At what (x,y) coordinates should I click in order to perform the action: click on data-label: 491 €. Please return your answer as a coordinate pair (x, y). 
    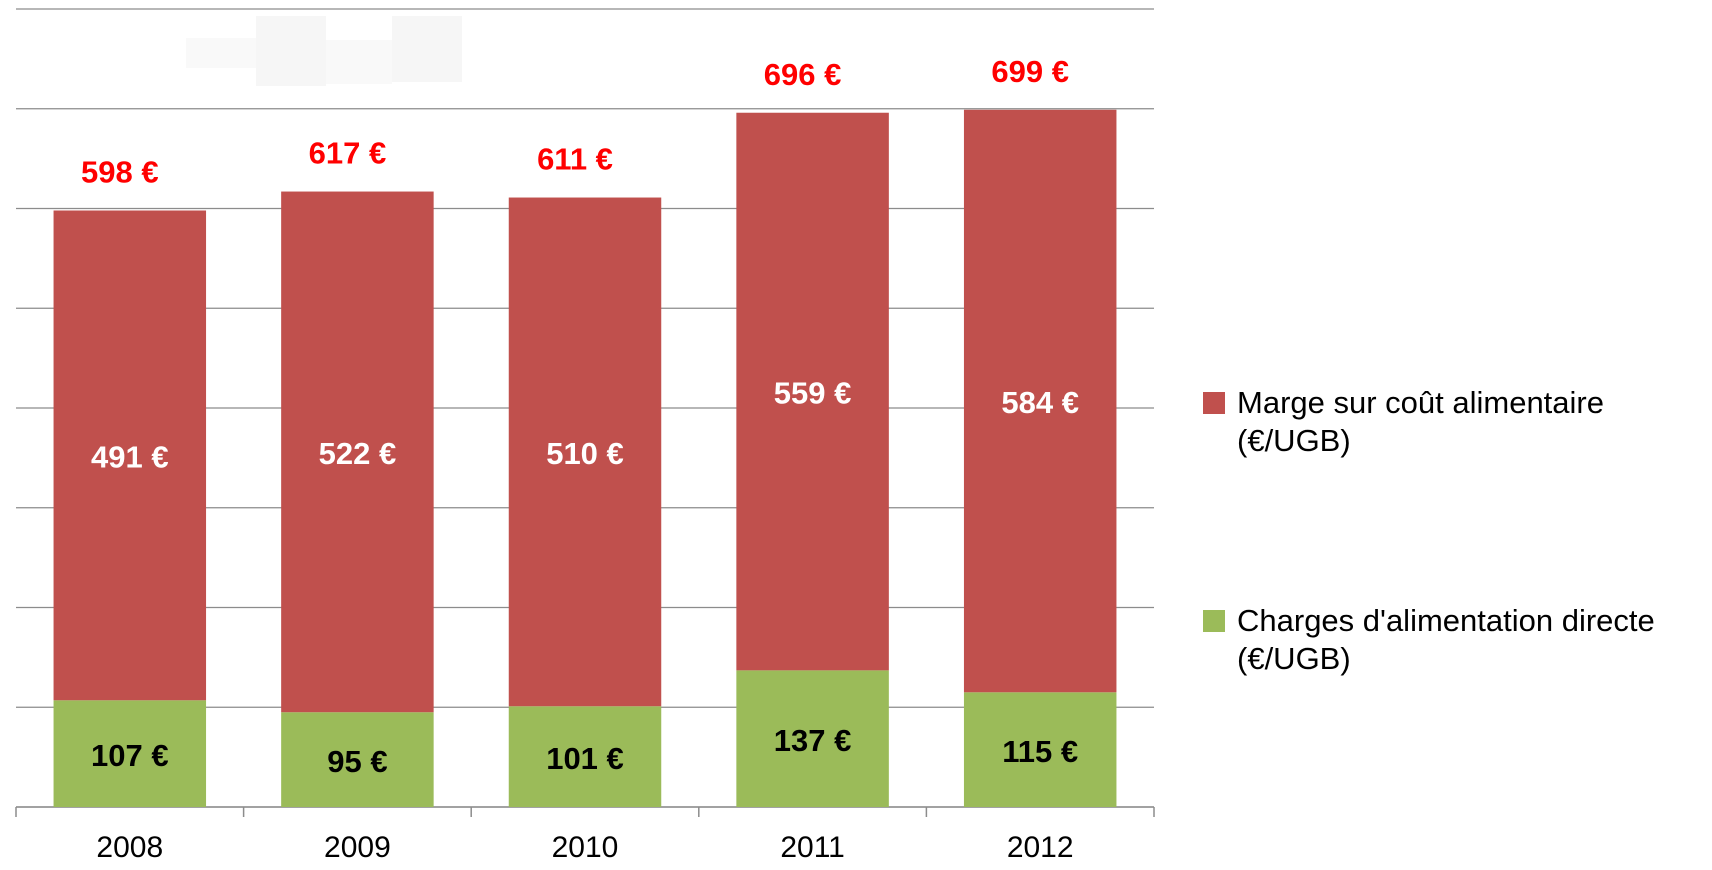
    Looking at the image, I should click on (130, 457).